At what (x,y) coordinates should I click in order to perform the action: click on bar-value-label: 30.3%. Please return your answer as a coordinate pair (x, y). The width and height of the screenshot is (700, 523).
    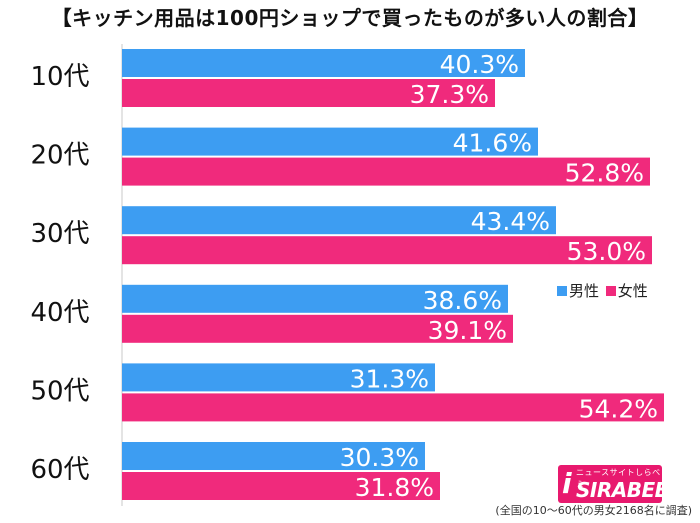
    Looking at the image, I should click on (379, 457).